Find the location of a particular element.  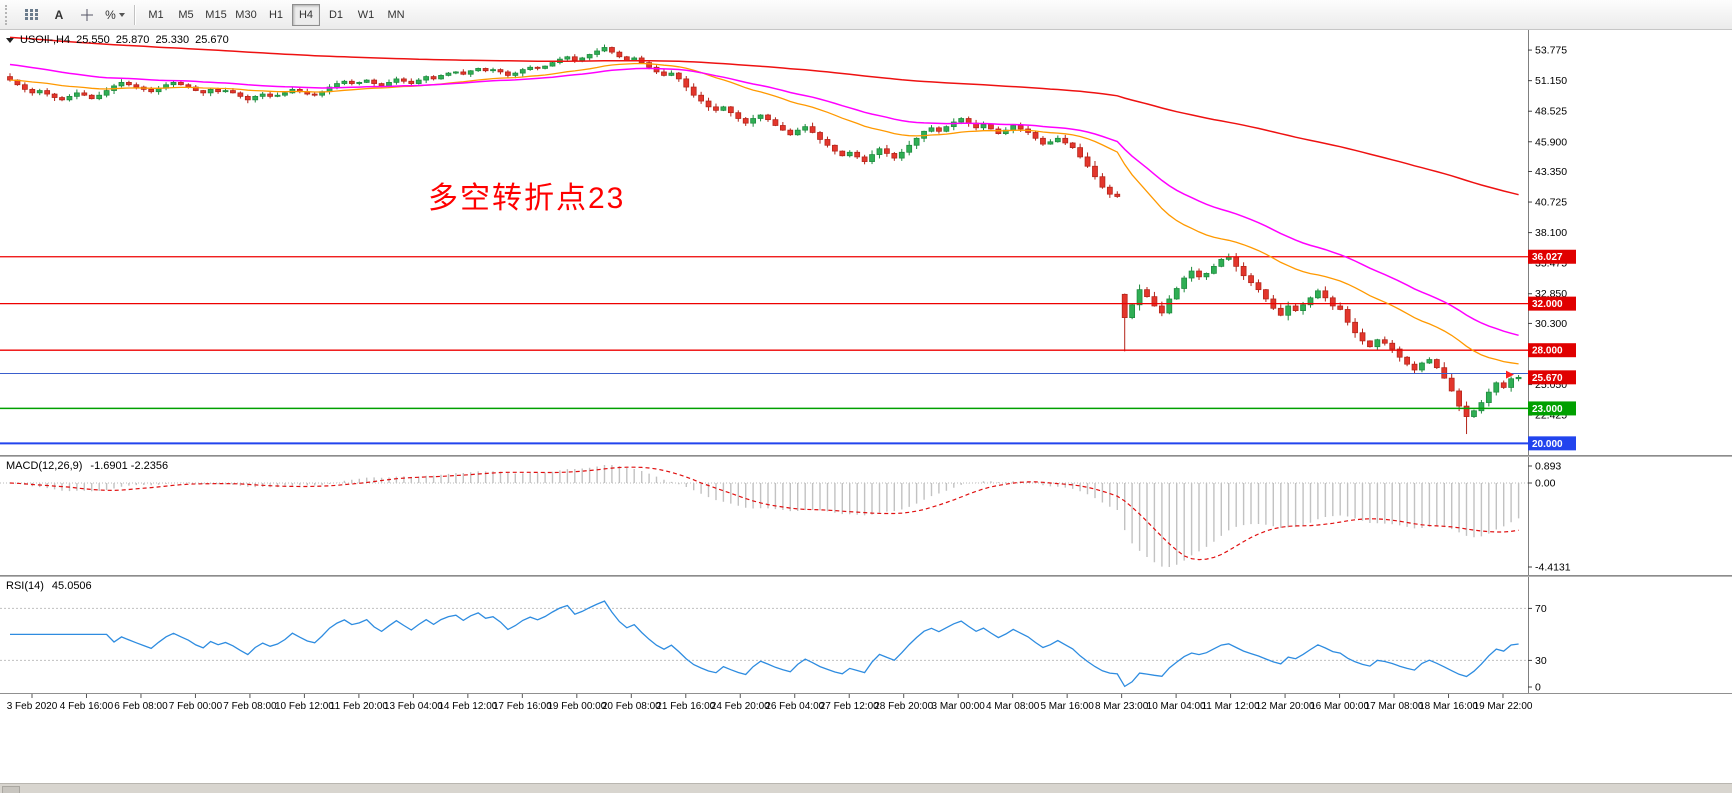

svg-text: 53.775 is located at coordinates (1551, 51).